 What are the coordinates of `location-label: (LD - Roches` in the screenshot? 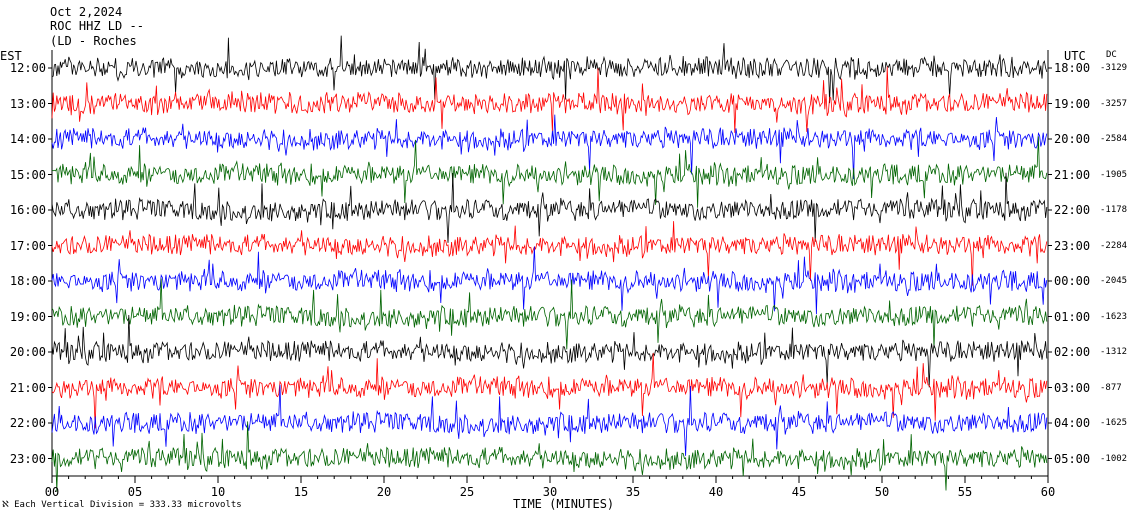 It's located at (93, 41).